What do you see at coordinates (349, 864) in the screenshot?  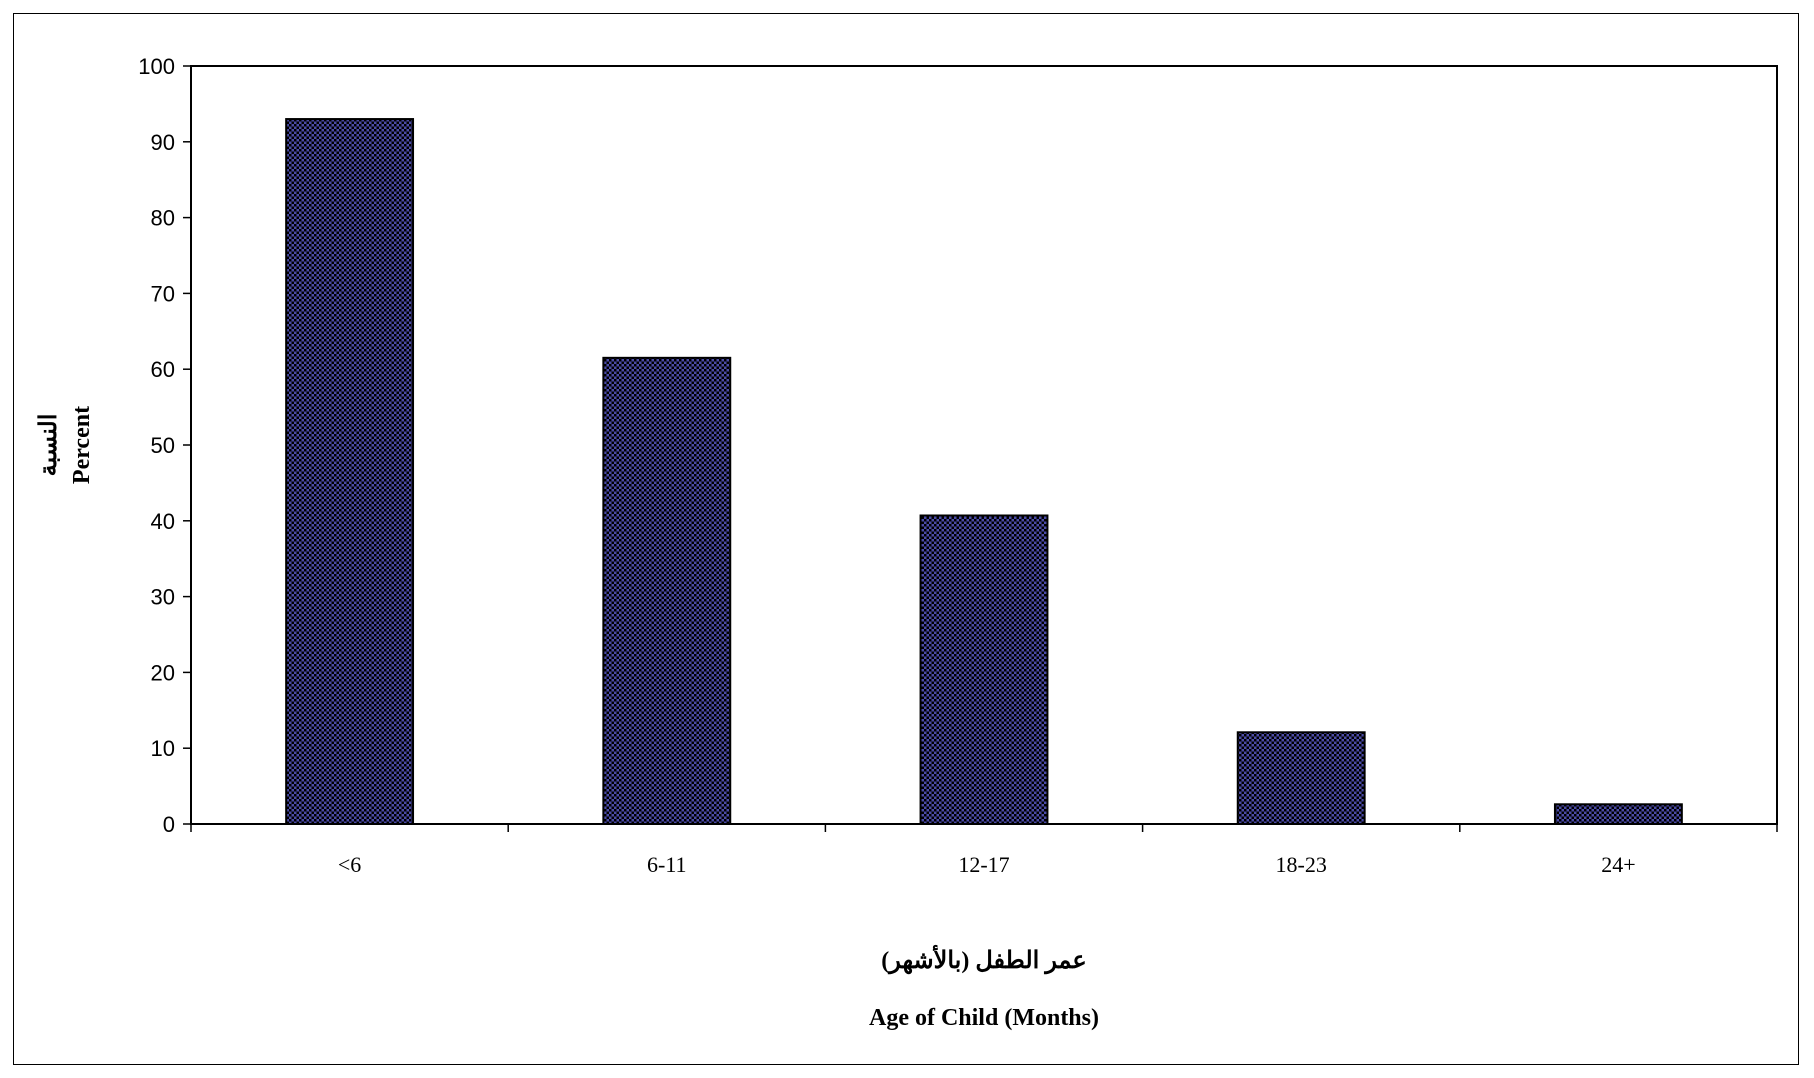 I see `x-category-label: <6` at bounding box center [349, 864].